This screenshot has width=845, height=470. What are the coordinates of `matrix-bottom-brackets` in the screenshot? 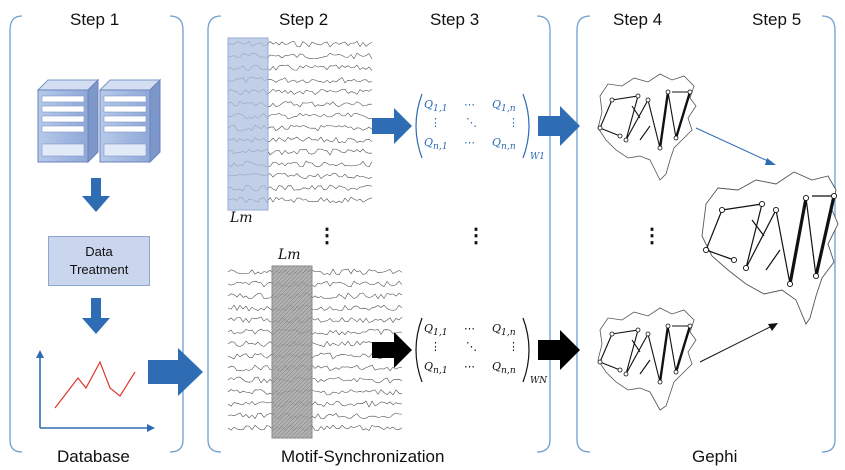 It's located at (472, 350).